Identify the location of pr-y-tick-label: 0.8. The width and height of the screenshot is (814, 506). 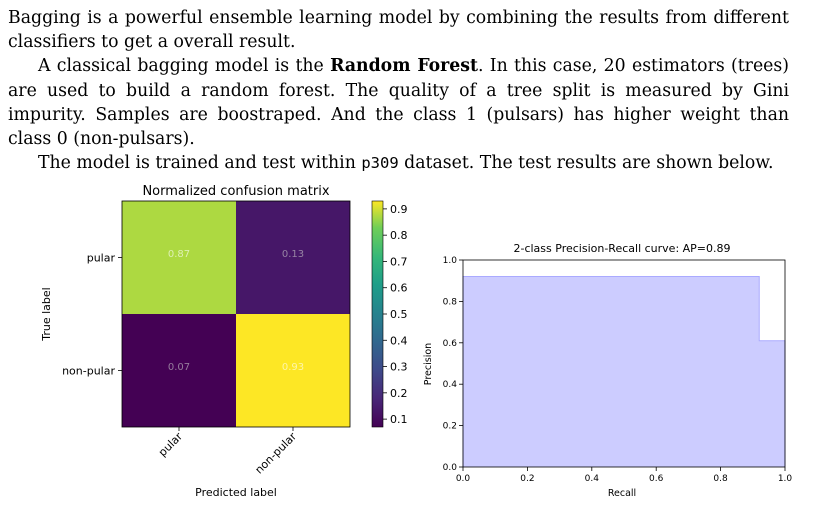
(450, 302).